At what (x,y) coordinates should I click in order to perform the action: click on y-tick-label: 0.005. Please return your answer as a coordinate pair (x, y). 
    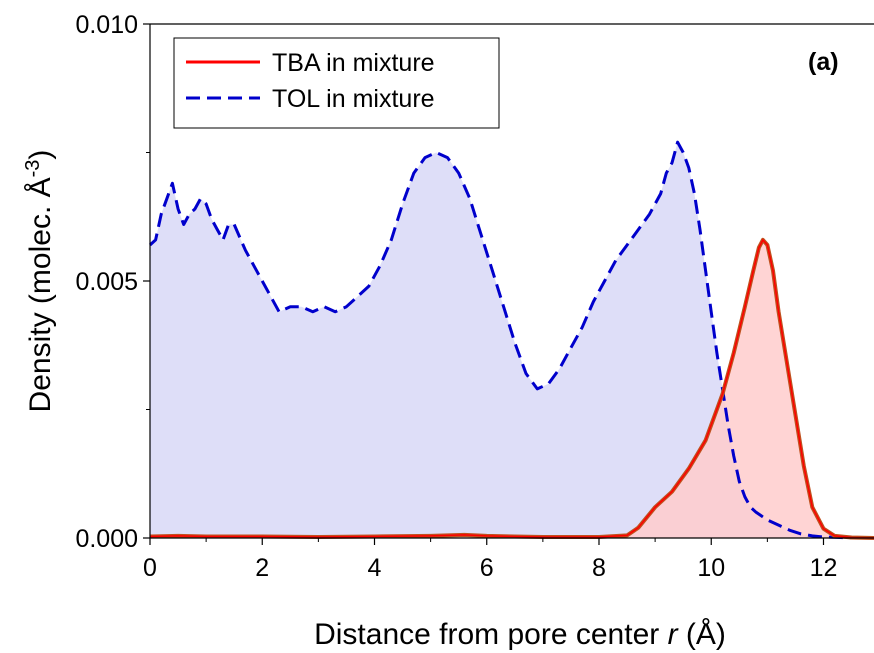
    Looking at the image, I should click on (106, 282).